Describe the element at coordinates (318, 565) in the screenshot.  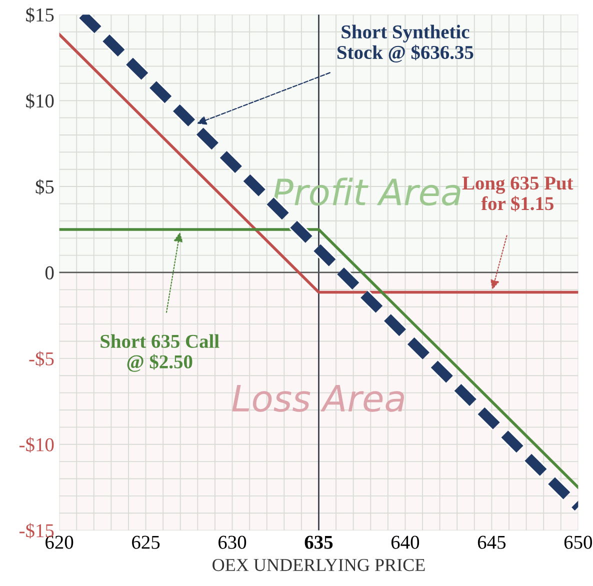
I see `x-axis-title: OEX UNDERLYING PRICE` at that location.